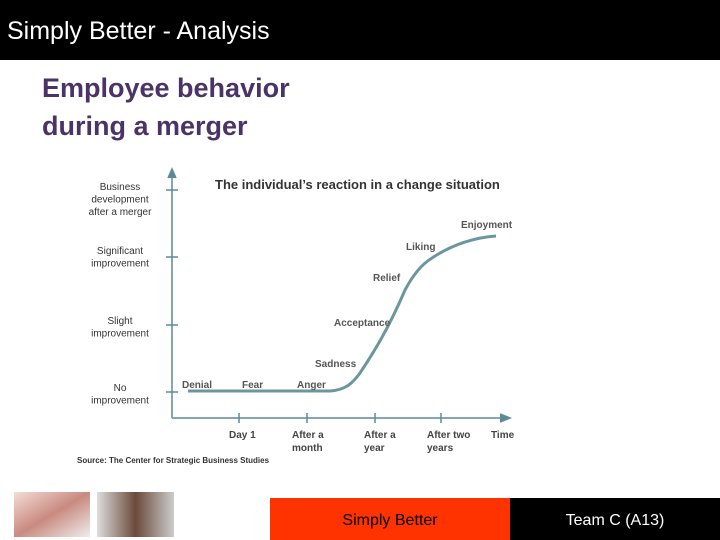 The image size is (720, 540). Describe the element at coordinates (440, 448) in the screenshot. I see `x-label: years` at that location.